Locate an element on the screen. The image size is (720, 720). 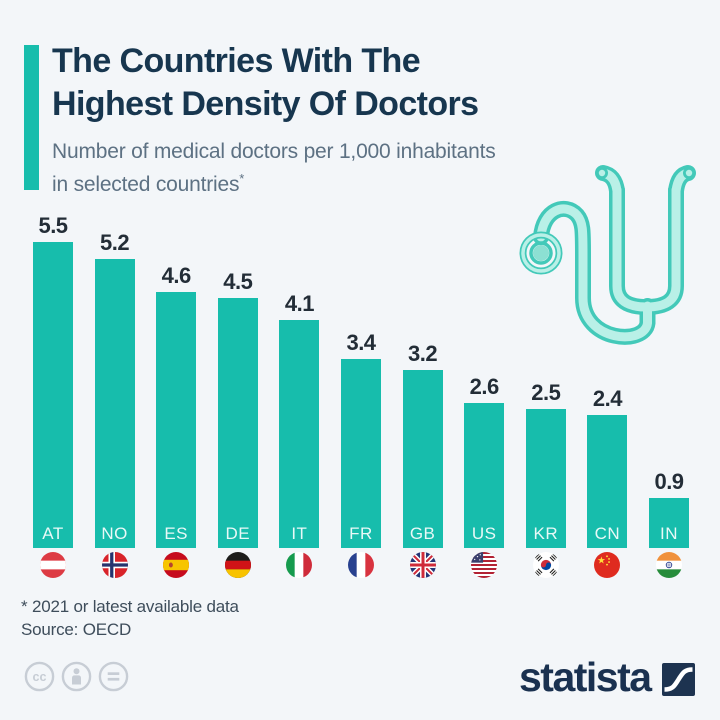
title-accent-bar is located at coordinates (31, 117).